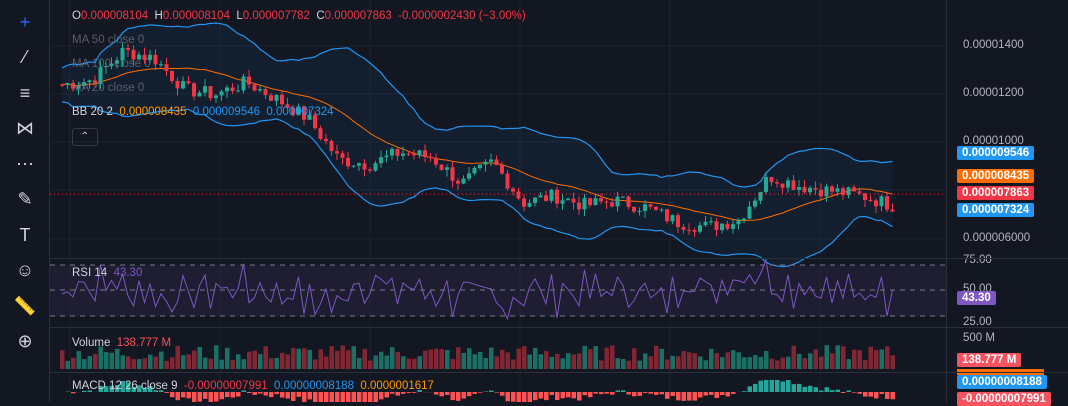 This screenshot has height=406, width=1068. Describe the element at coordinates (25, 271) in the screenshot. I see `emoji-icon: ☺` at that location.